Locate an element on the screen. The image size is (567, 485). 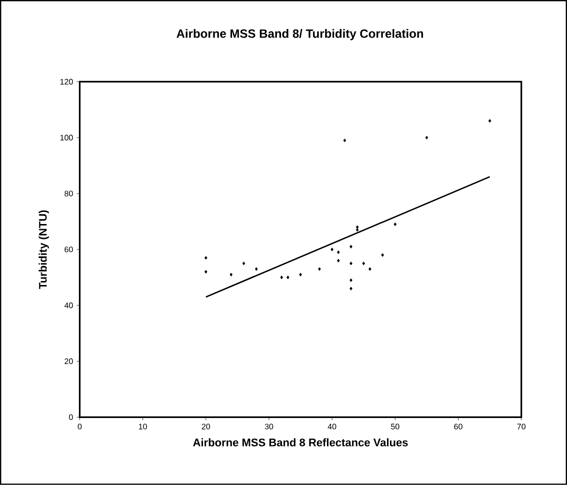
y-tick-label: 120 is located at coordinates (66, 81).